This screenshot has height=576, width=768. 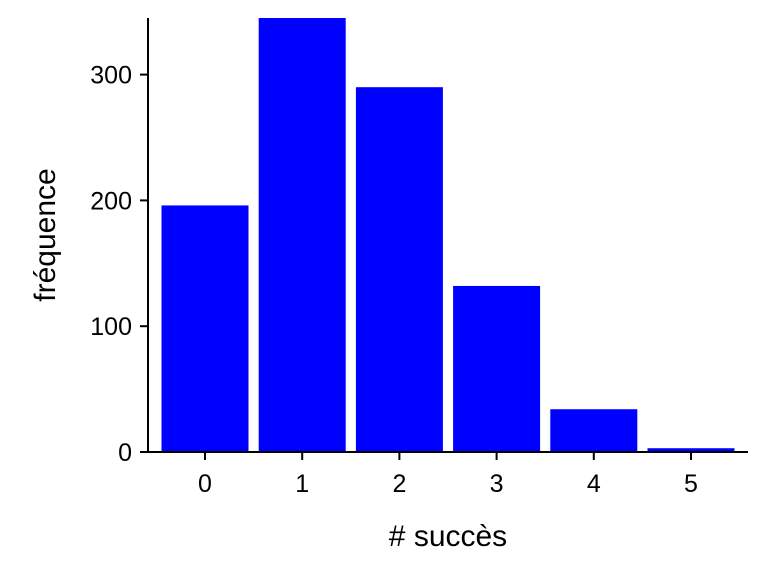 I want to click on y-axis: 0 100 200 300, so click(x=119, y=242).